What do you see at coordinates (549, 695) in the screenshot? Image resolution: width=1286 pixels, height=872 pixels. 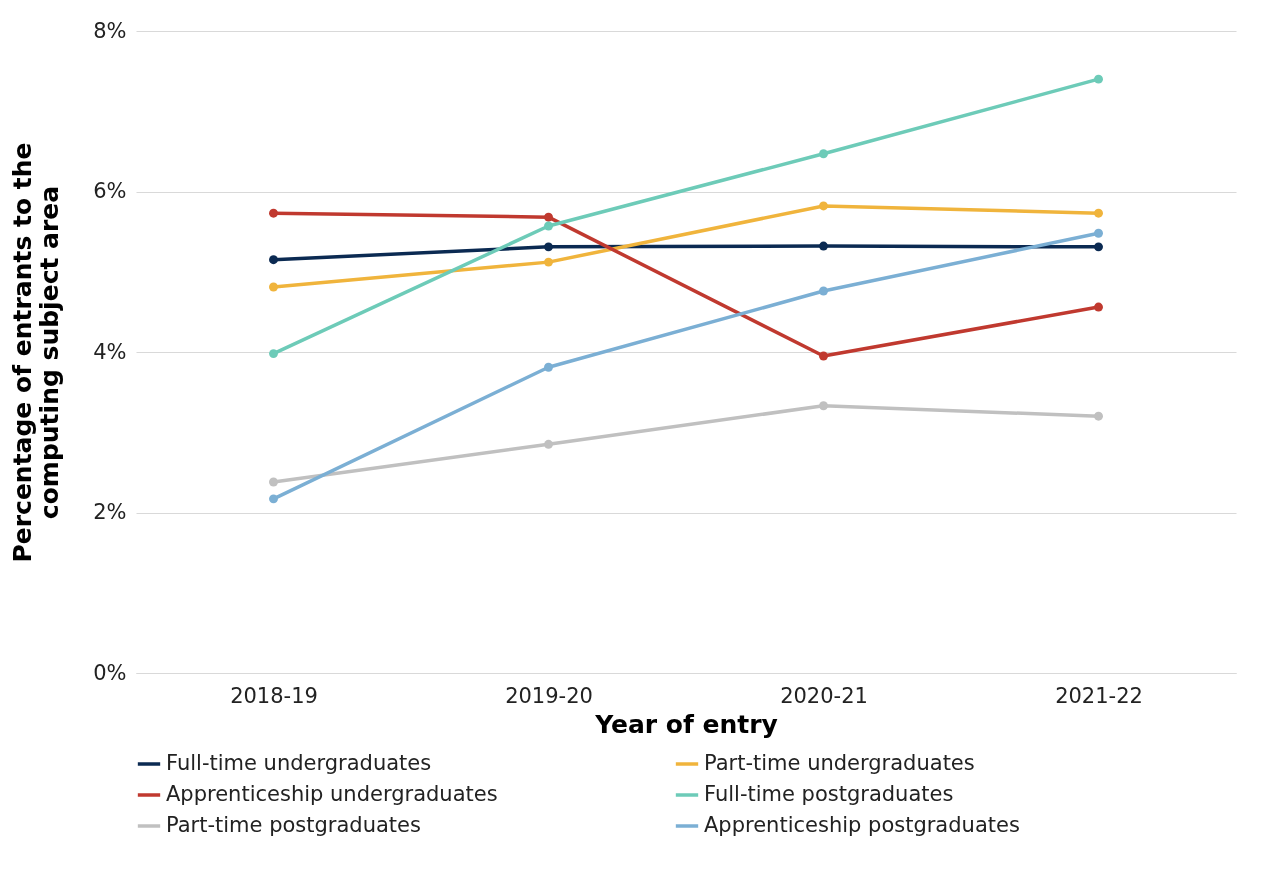 I see `x-tick-label: 2019-20` at bounding box center [549, 695].